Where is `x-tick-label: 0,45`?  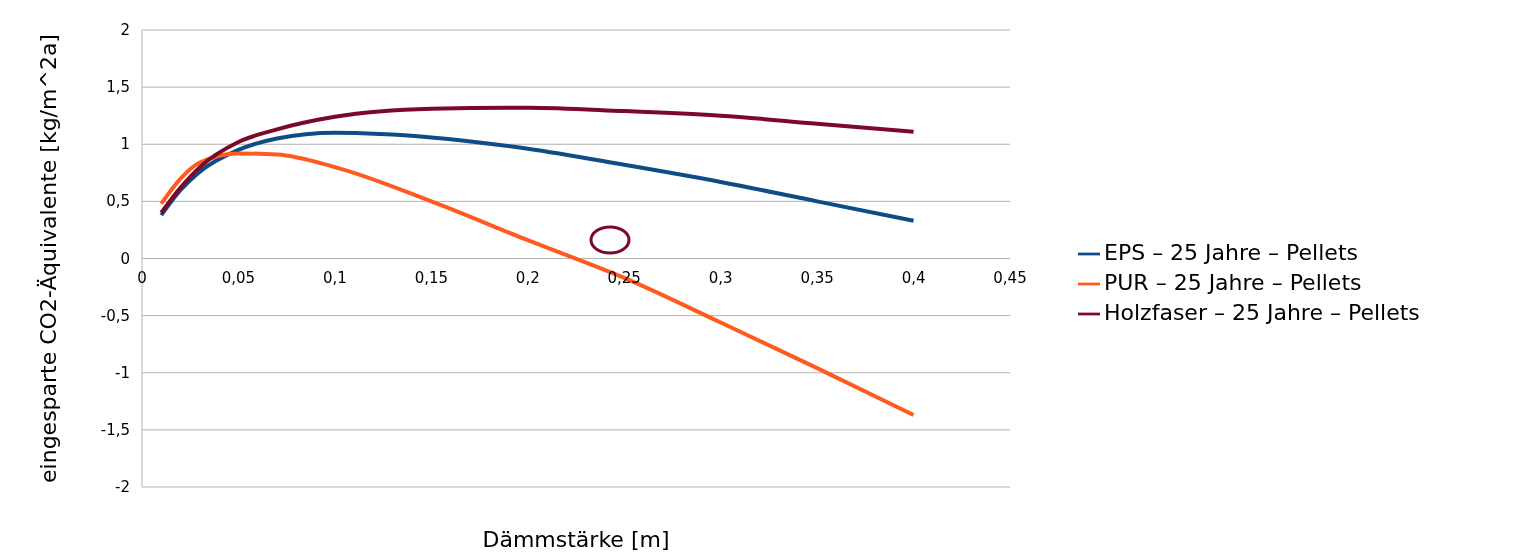 x-tick-label: 0,45 is located at coordinates (1010, 277).